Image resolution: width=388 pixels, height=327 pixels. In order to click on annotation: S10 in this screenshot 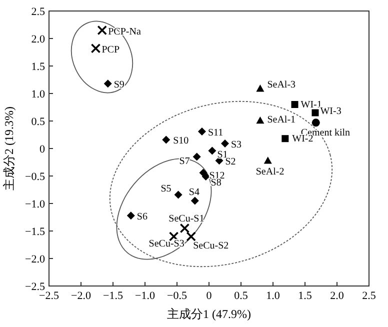, I will do `click(181, 141)`.